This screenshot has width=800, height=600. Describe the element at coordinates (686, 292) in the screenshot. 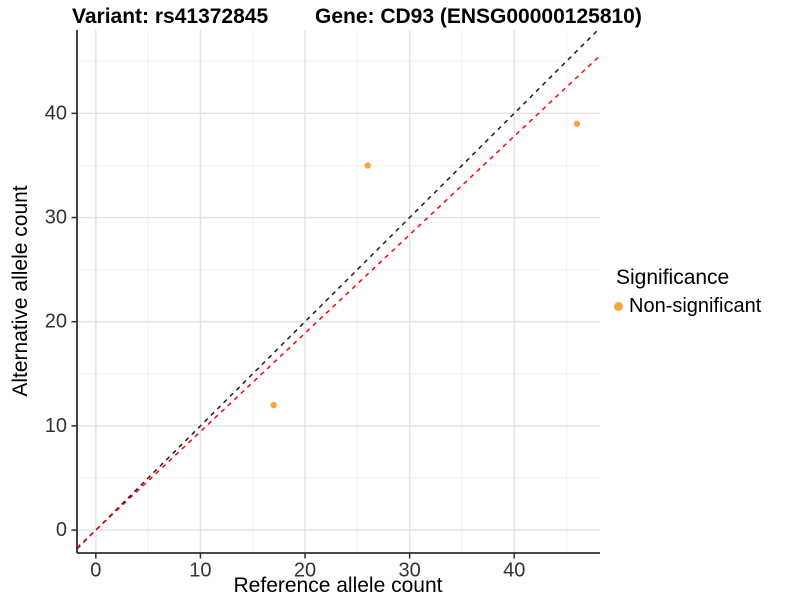

I see `legend: Significance Non-significant` at that location.